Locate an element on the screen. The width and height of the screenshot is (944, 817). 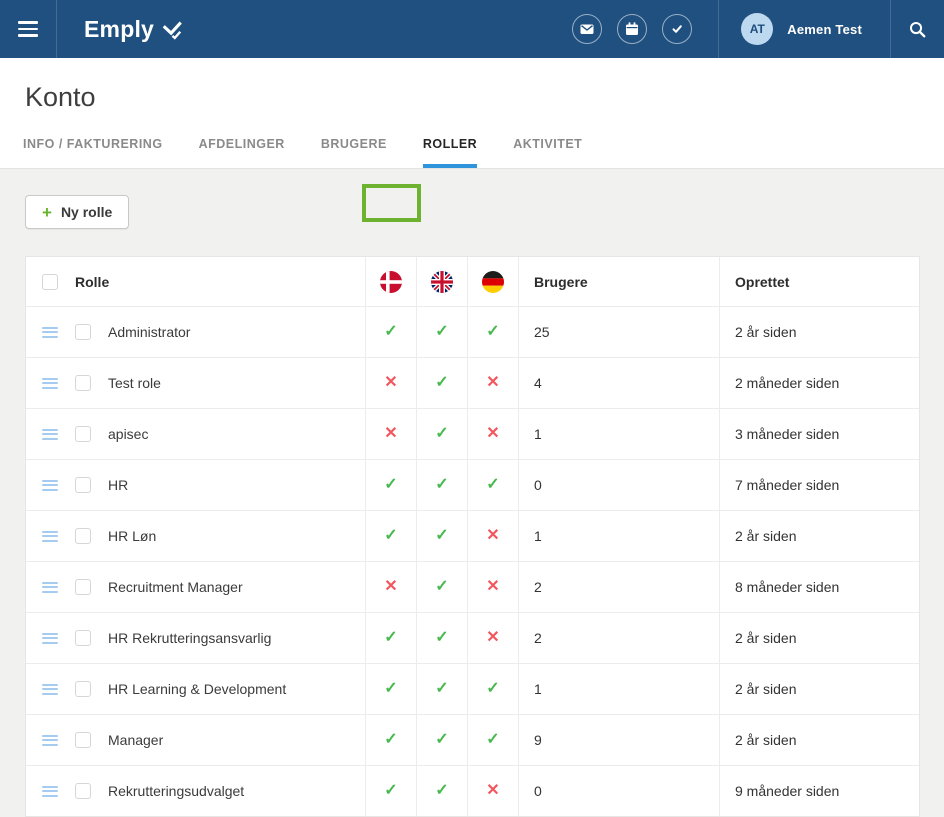
created-date: 9 måneder siden is located at coordinates (819, 791).